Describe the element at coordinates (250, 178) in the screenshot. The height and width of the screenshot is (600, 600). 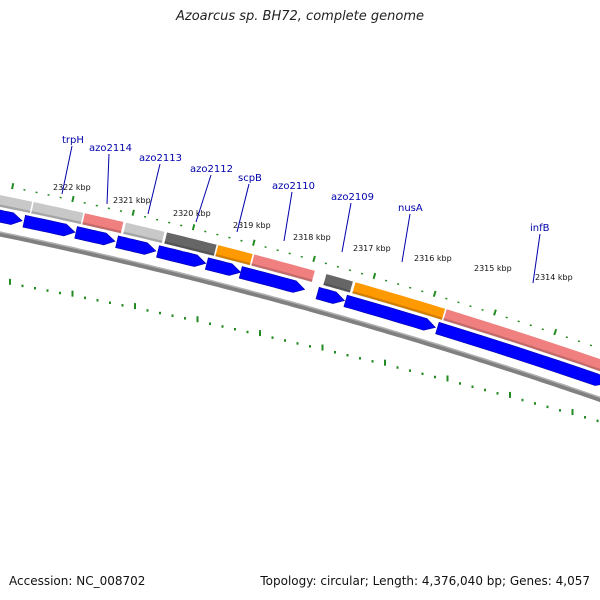
I see `gene-label: scpB` at that location.